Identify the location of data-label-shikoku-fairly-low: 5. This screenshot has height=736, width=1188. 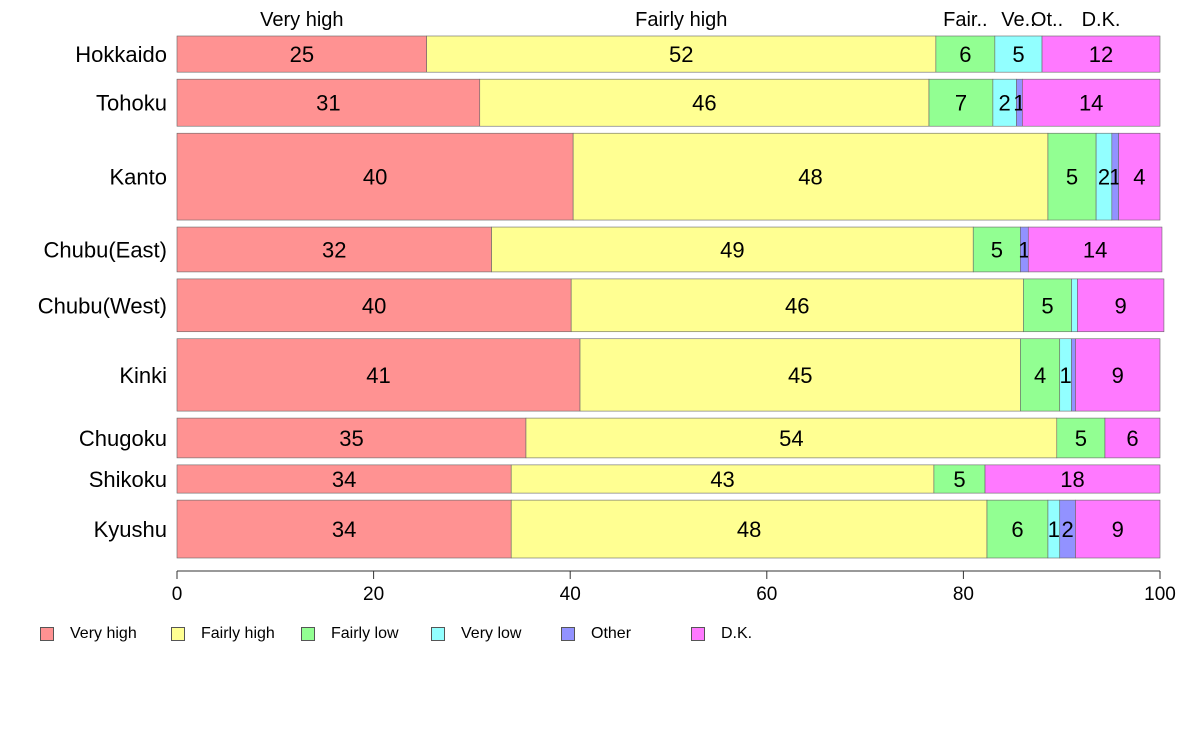
(959, 479).